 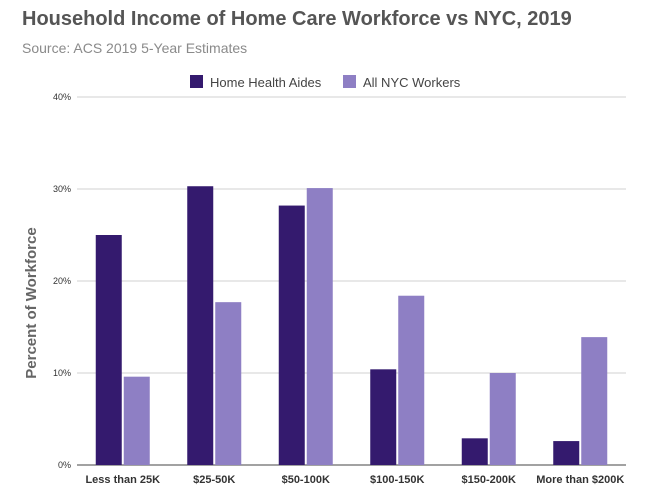 What do you see at coordinates (397, 480) in the screenshot?
I see `x-tick-label: $100-150K` at bounding box center [397, 480].